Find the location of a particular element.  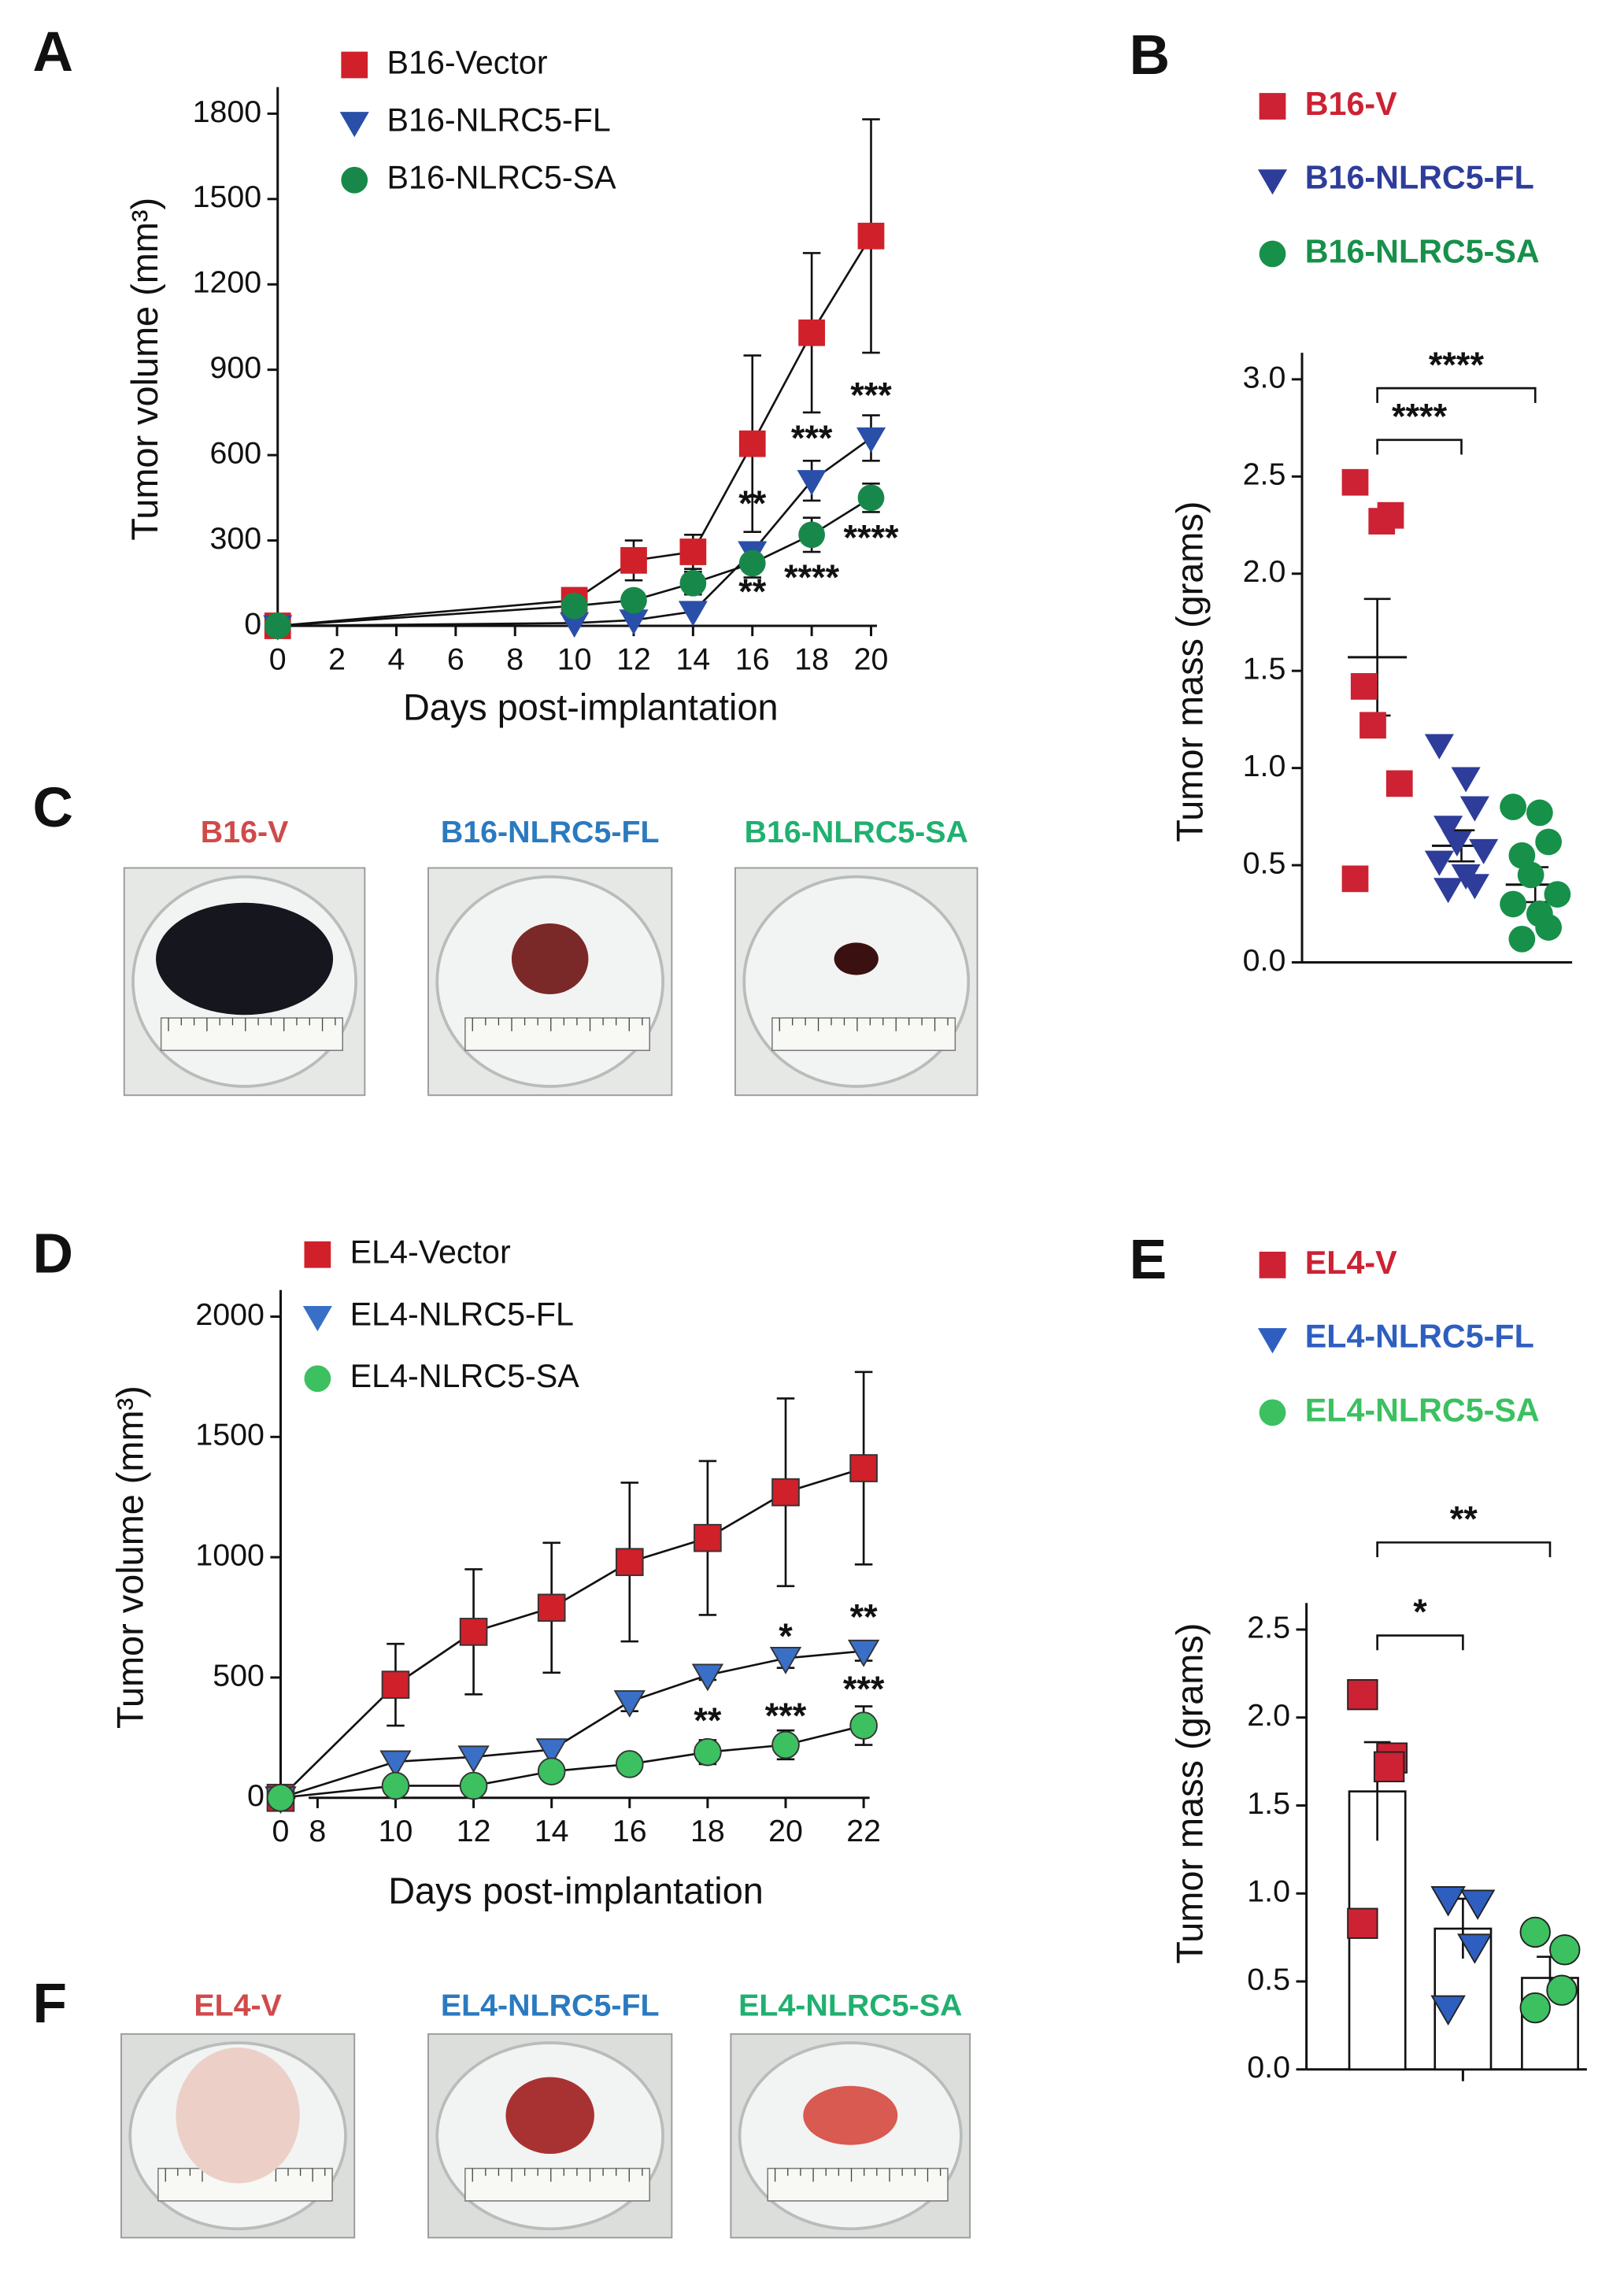

x-tick-label: 6 is located at coordinates (455, 659).